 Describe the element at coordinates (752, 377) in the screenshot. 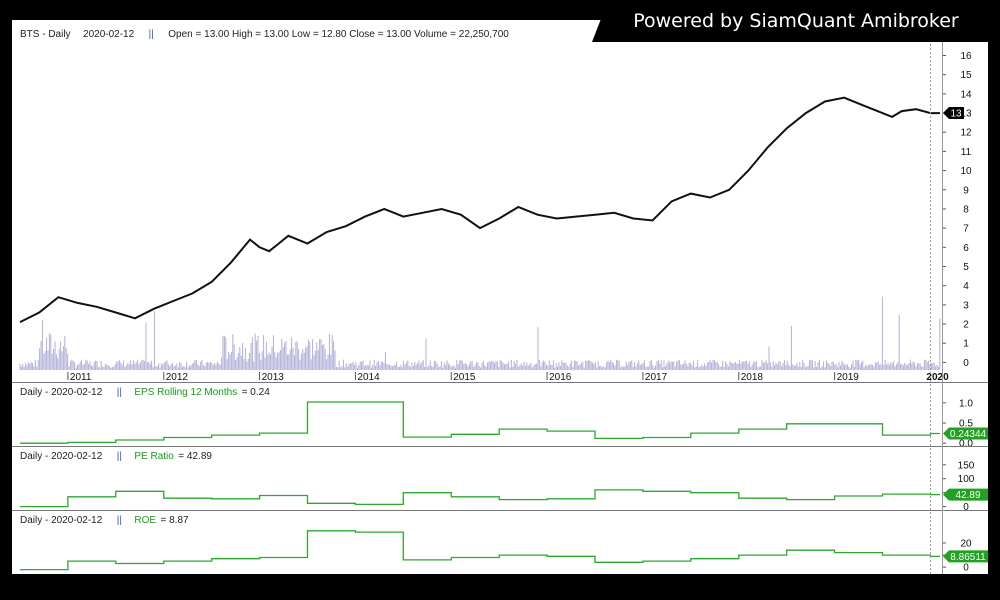

I see `year-tick-label: 2018` at that location.